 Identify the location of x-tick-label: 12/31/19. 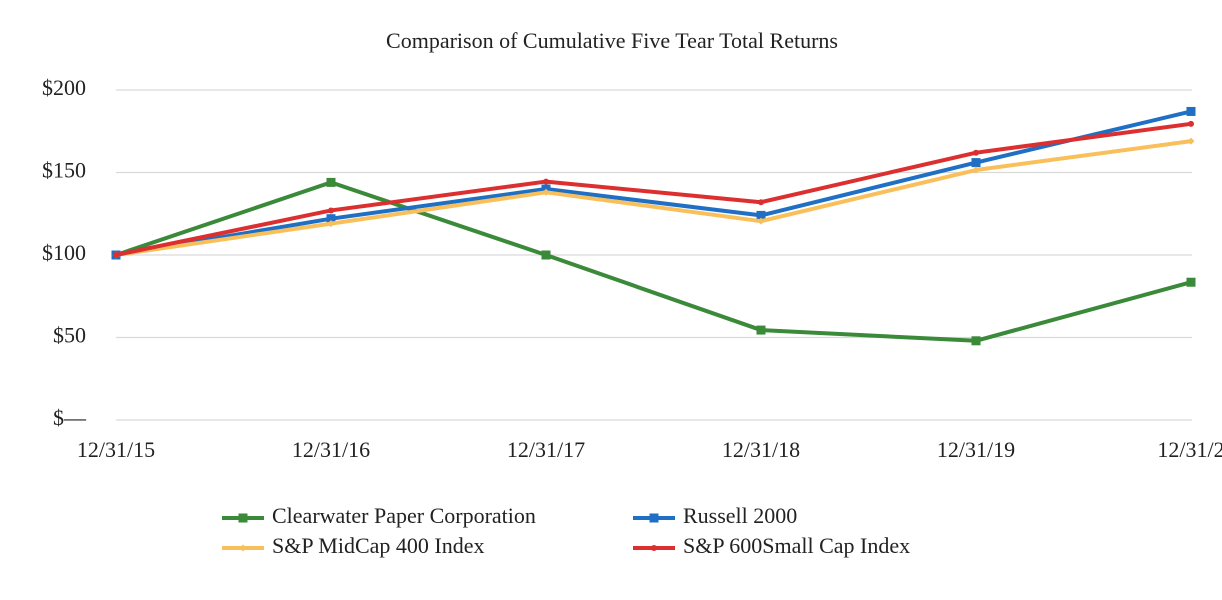
(976, 449).